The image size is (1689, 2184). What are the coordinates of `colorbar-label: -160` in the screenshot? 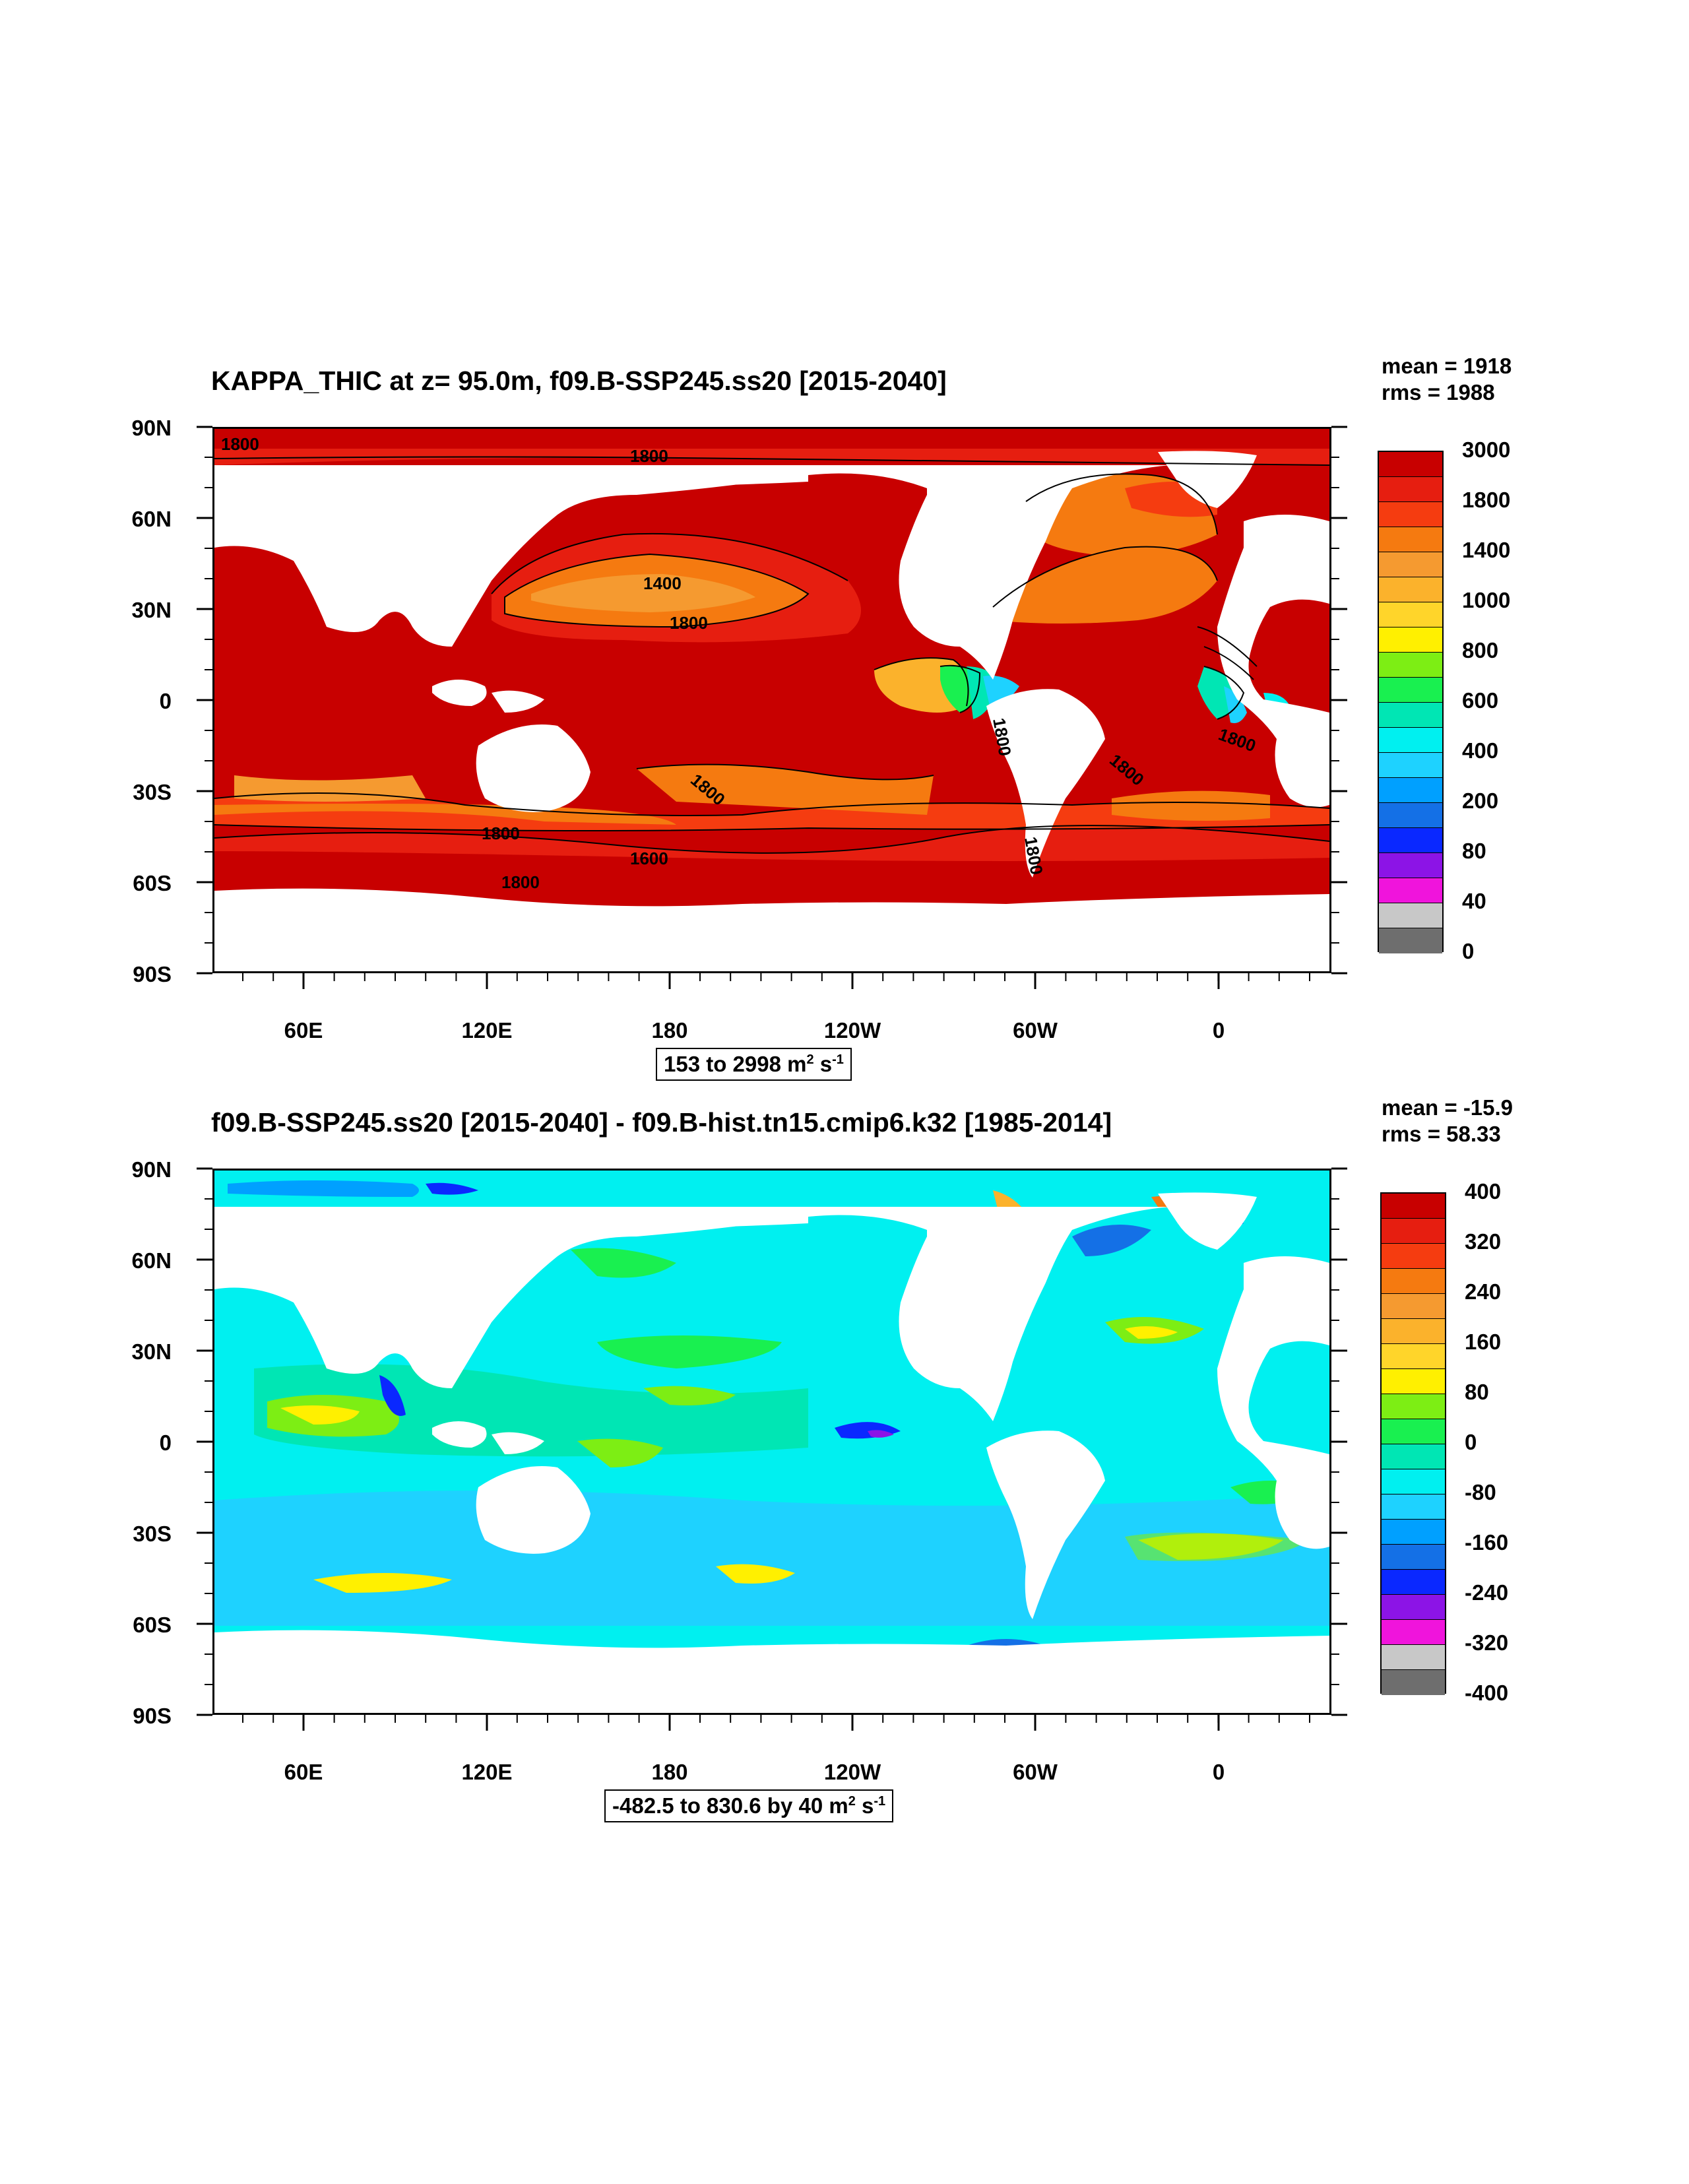 It's located at (1487, 1542).